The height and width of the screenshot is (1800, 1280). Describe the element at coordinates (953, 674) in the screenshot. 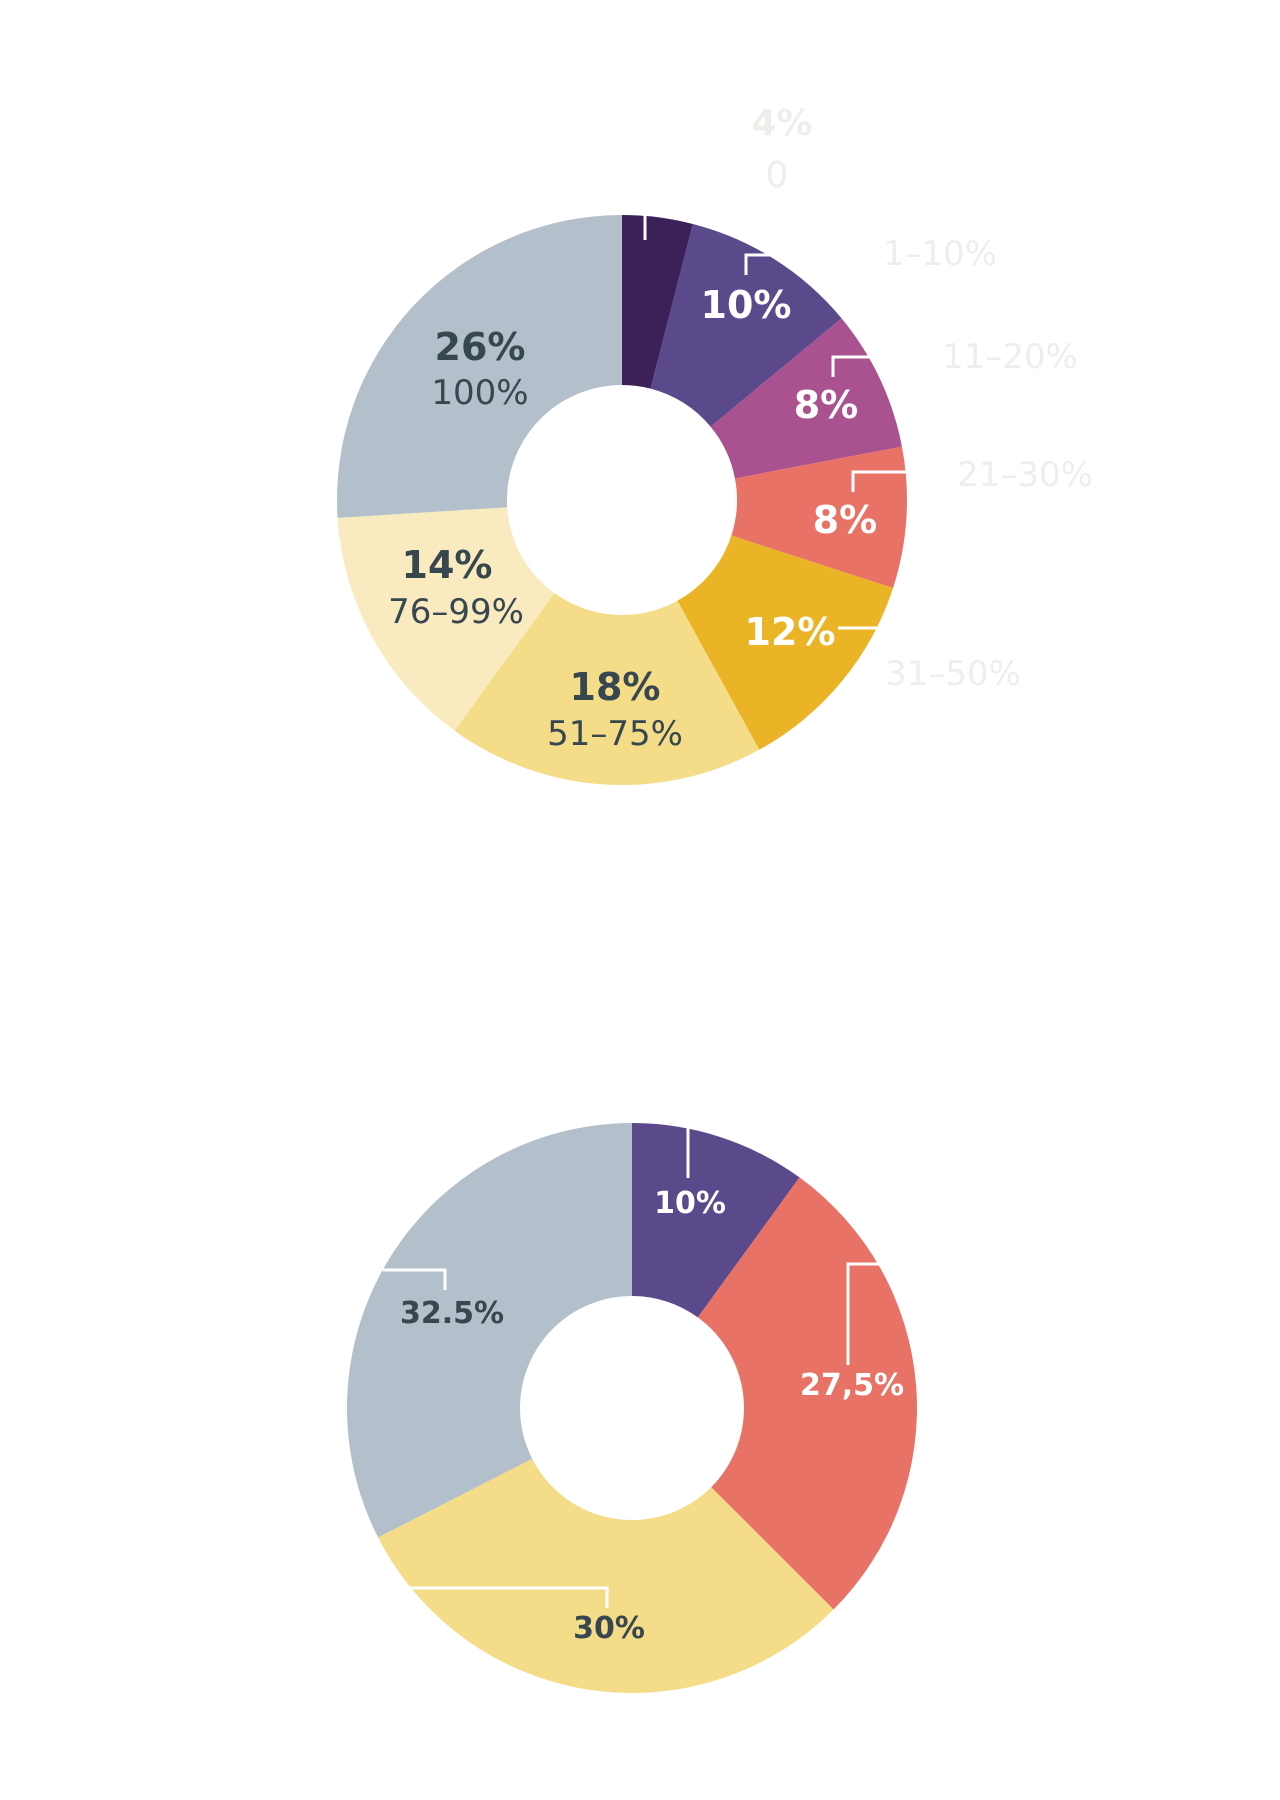

I see `cat-label-slice-4: 31–50%` at that location.